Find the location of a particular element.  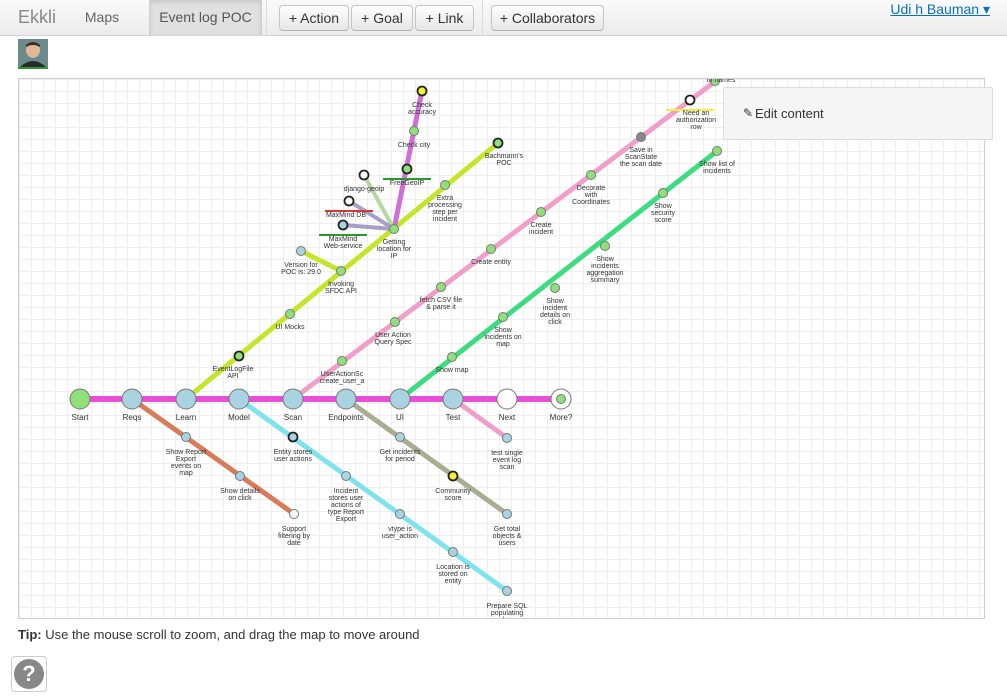

map-line-reqs is located at coordinates (213, 456).